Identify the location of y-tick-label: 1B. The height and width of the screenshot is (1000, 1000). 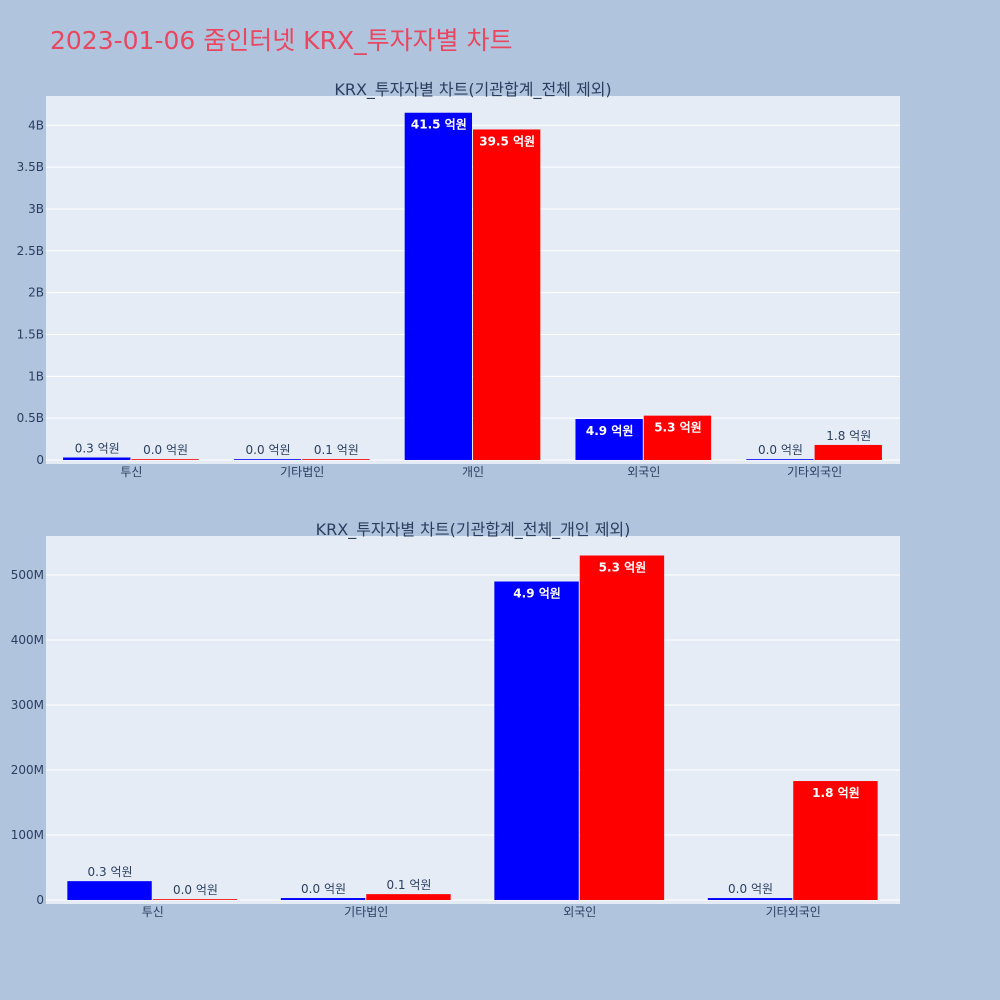
(36, 376).